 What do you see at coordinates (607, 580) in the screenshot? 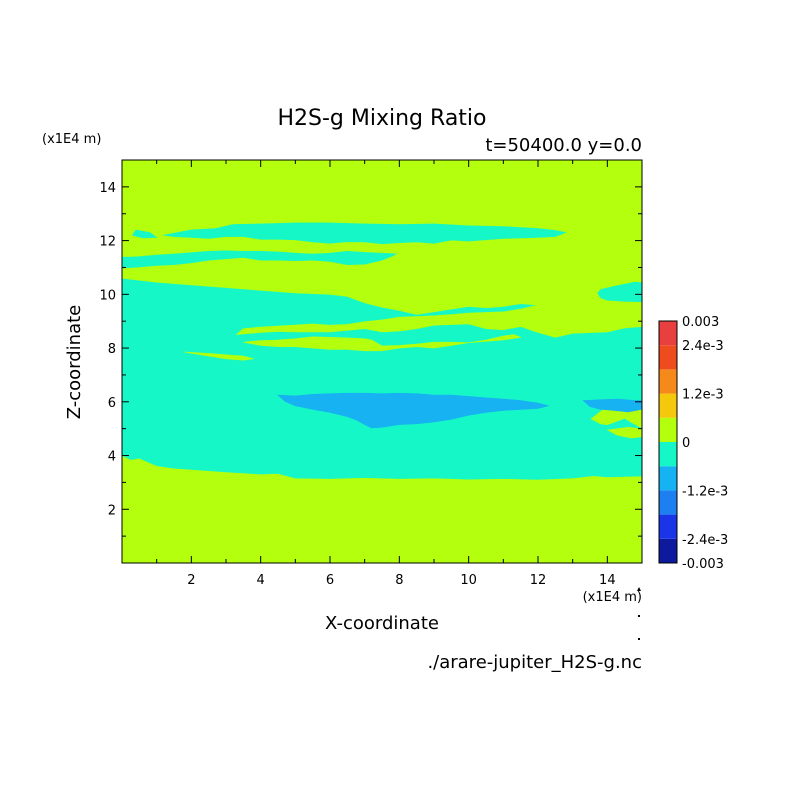
I see `x-tick-label: 14` at bounding box center [607, 580].